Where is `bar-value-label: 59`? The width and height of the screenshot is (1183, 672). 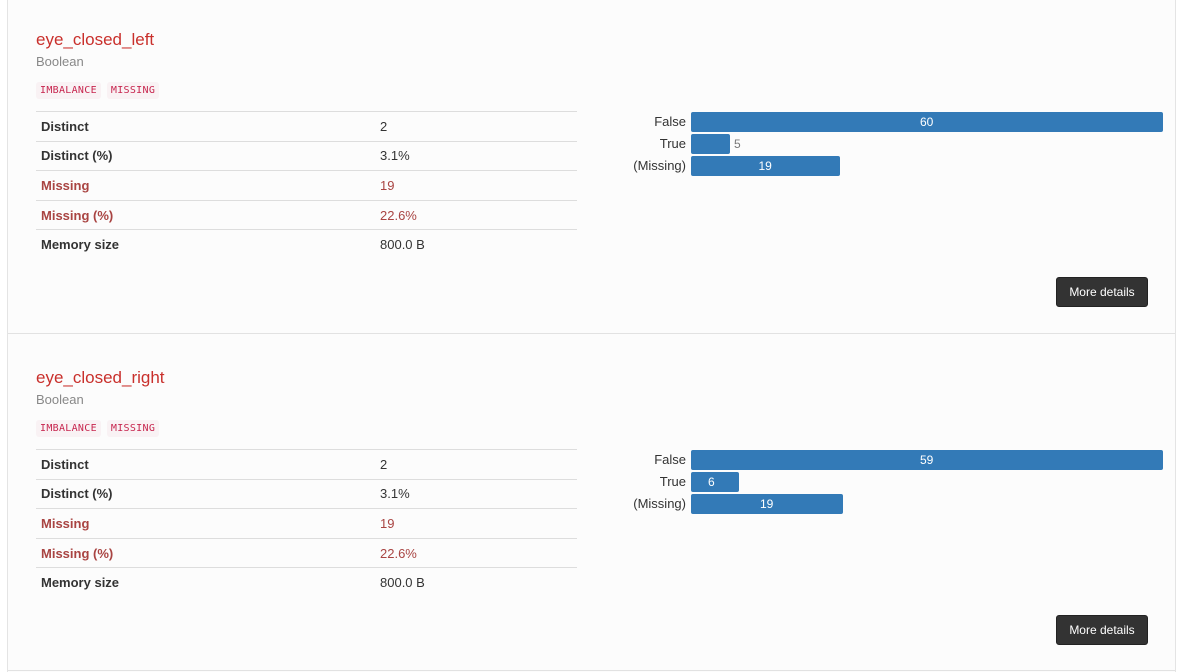
bar-value-label: 59 is located at coordinates (927, 460).